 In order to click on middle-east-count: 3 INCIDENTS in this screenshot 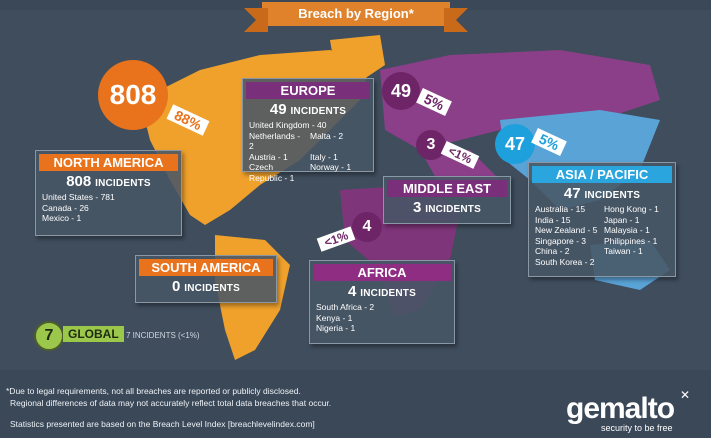, I will do `click(447, 207)`.